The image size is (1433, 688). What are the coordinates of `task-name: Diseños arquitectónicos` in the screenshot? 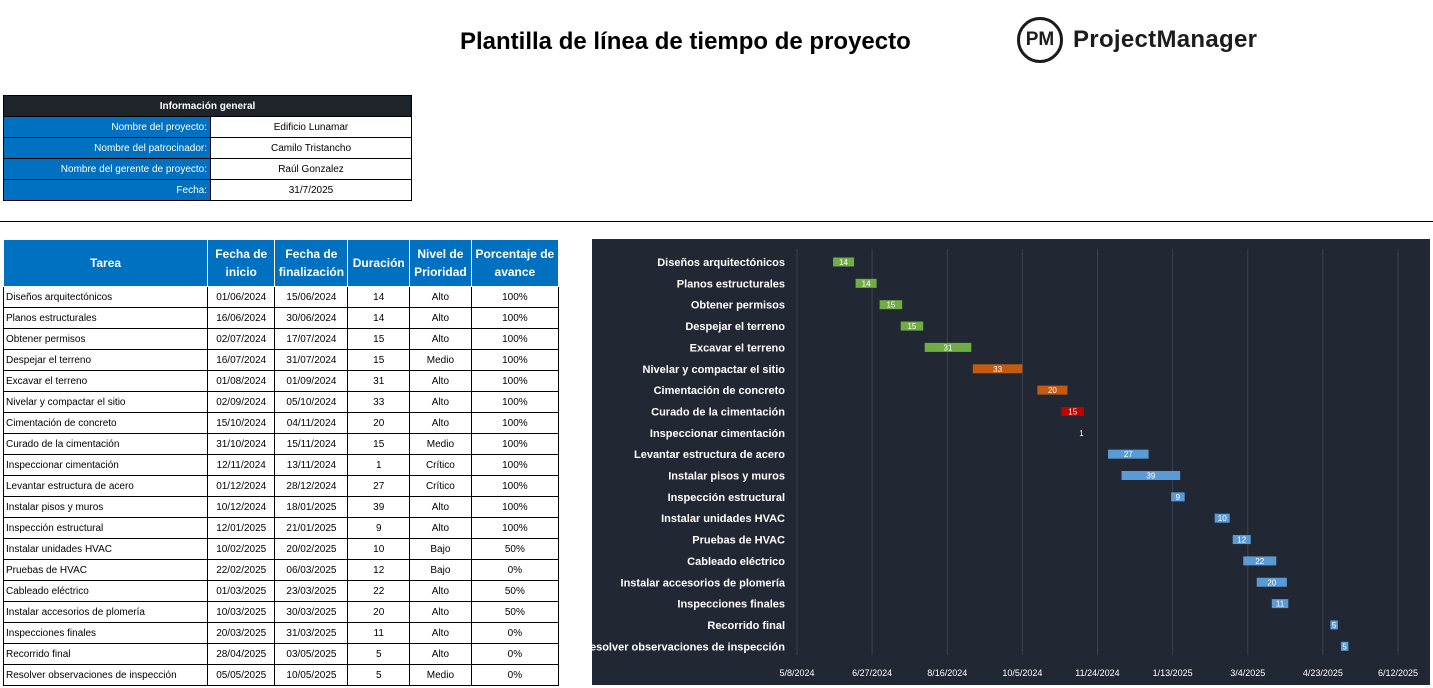 It's located at (105, 297).